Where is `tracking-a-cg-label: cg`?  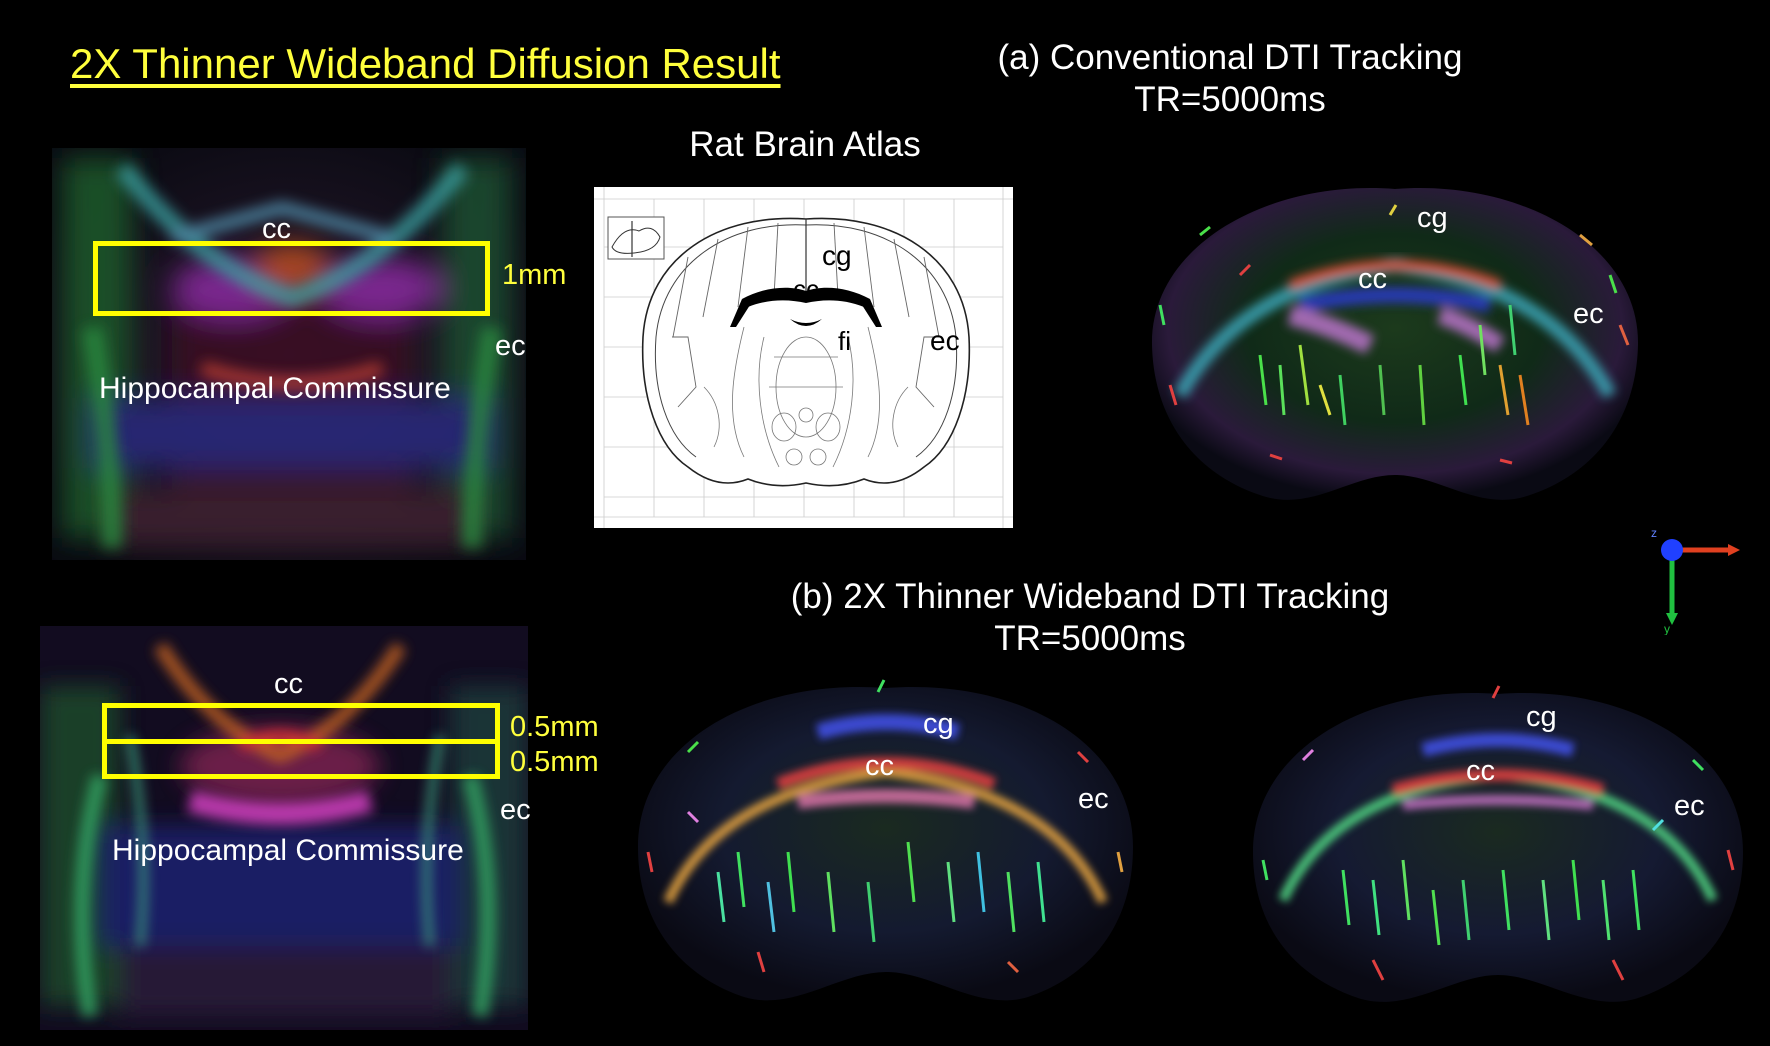 tracking-a-cg-label: cg is located at coordinates (1432, 218).